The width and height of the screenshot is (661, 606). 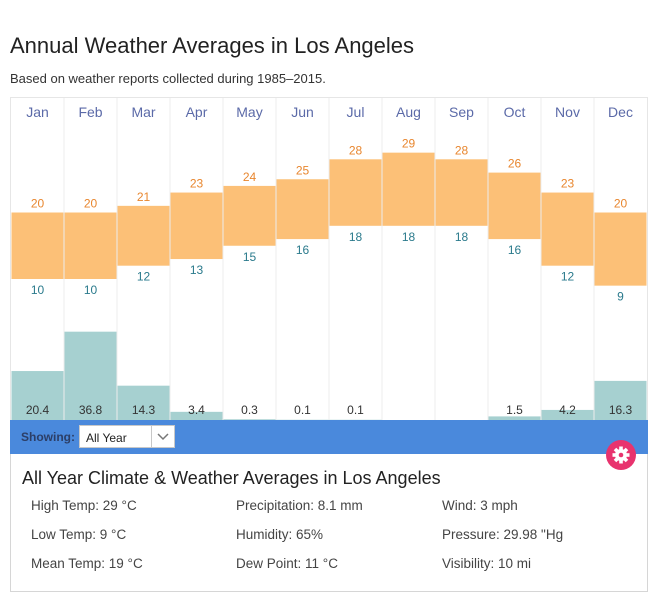 I want to click on chevron-down-icon, so click(x=162, y=436).